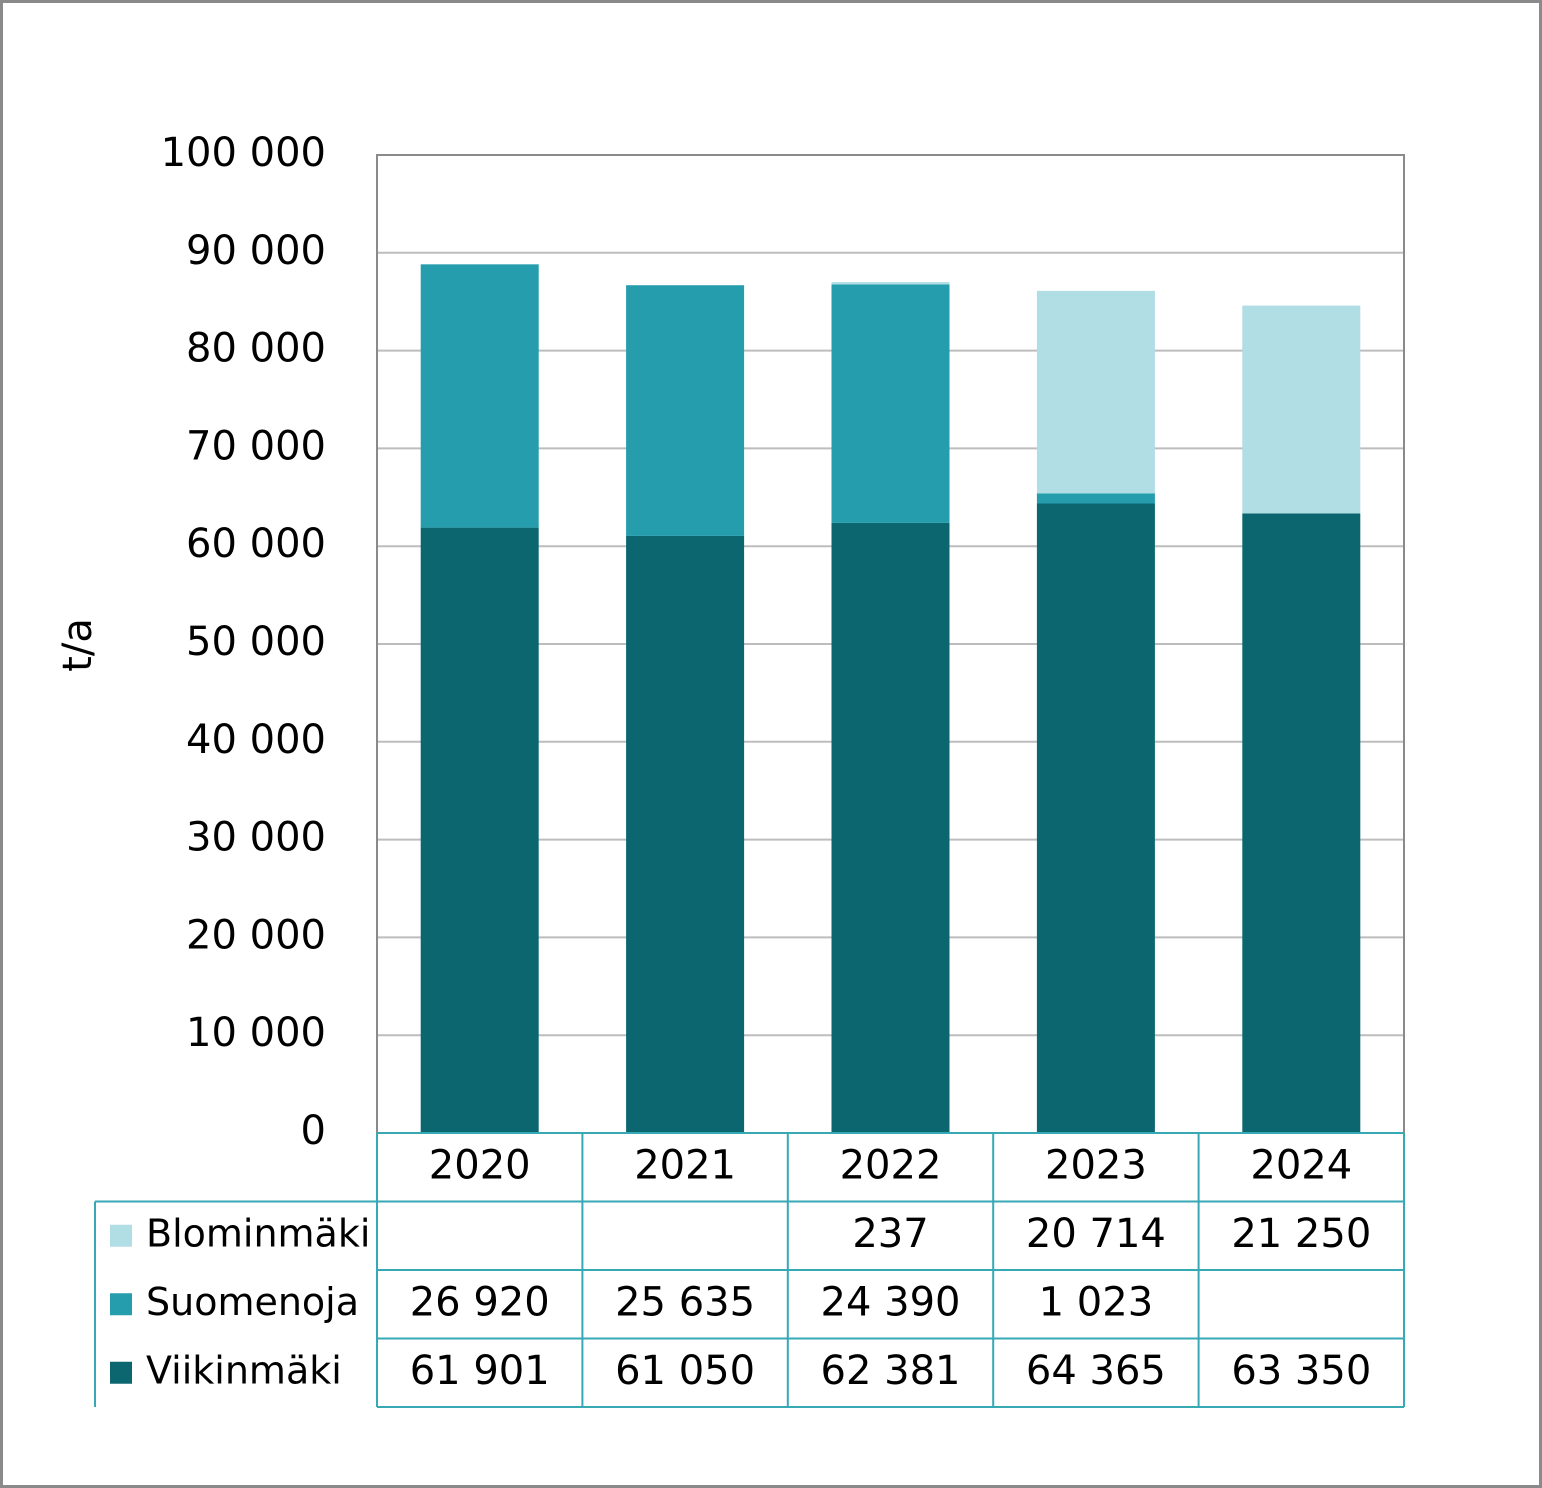 The height and width of the screenshot is (1488, 1542). What do you see at coordinates (256, 544) in the screenshot?
I see `y-tick-label: 60 000` at bounding box center [256, 544].